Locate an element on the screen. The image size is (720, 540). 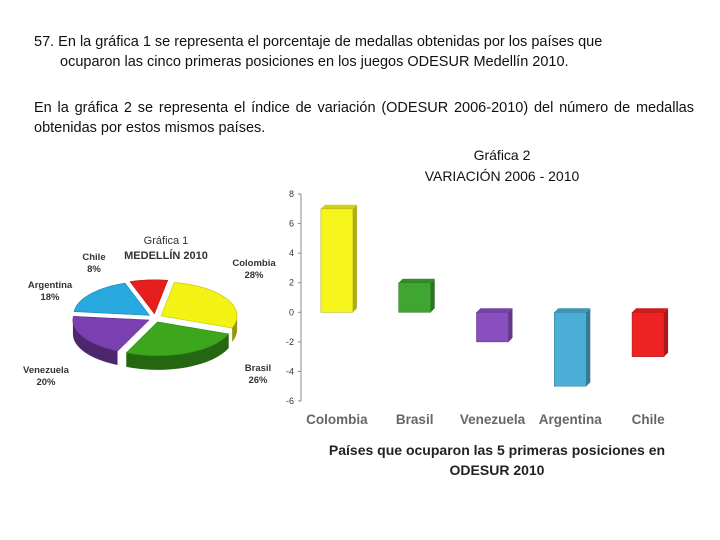
pie-subtitle: MEDELLÍN 2010 is located at coordinates (166, 255).